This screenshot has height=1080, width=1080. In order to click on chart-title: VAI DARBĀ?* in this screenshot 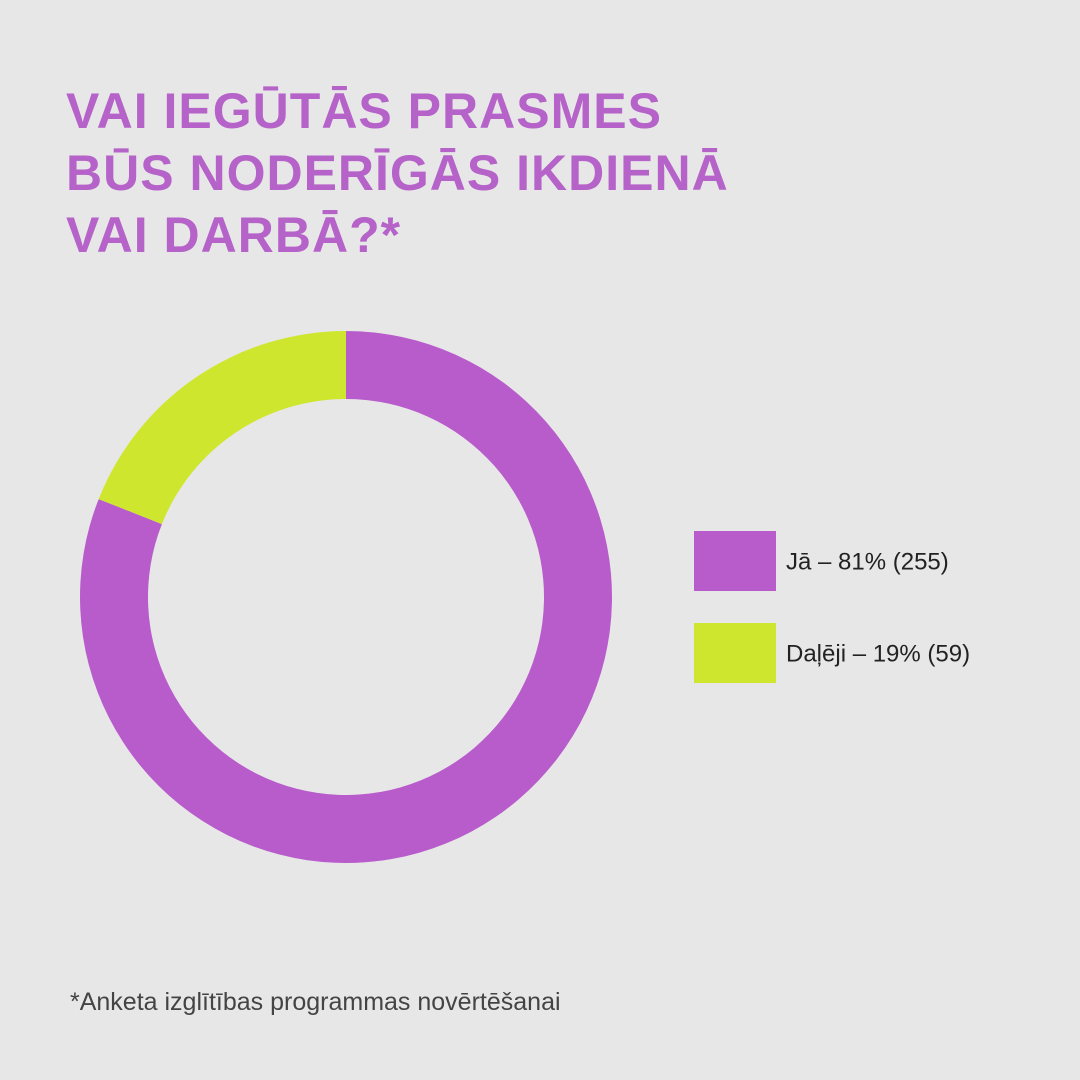, I will do `click(233, 235)`.